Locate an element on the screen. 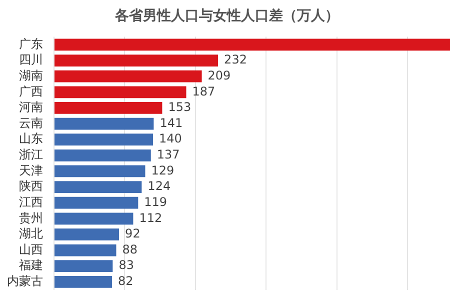 Image resolution: width=450 pixels, height=300 pixels. y-tick-label: 陕西 is located at coordinates (31, 186).